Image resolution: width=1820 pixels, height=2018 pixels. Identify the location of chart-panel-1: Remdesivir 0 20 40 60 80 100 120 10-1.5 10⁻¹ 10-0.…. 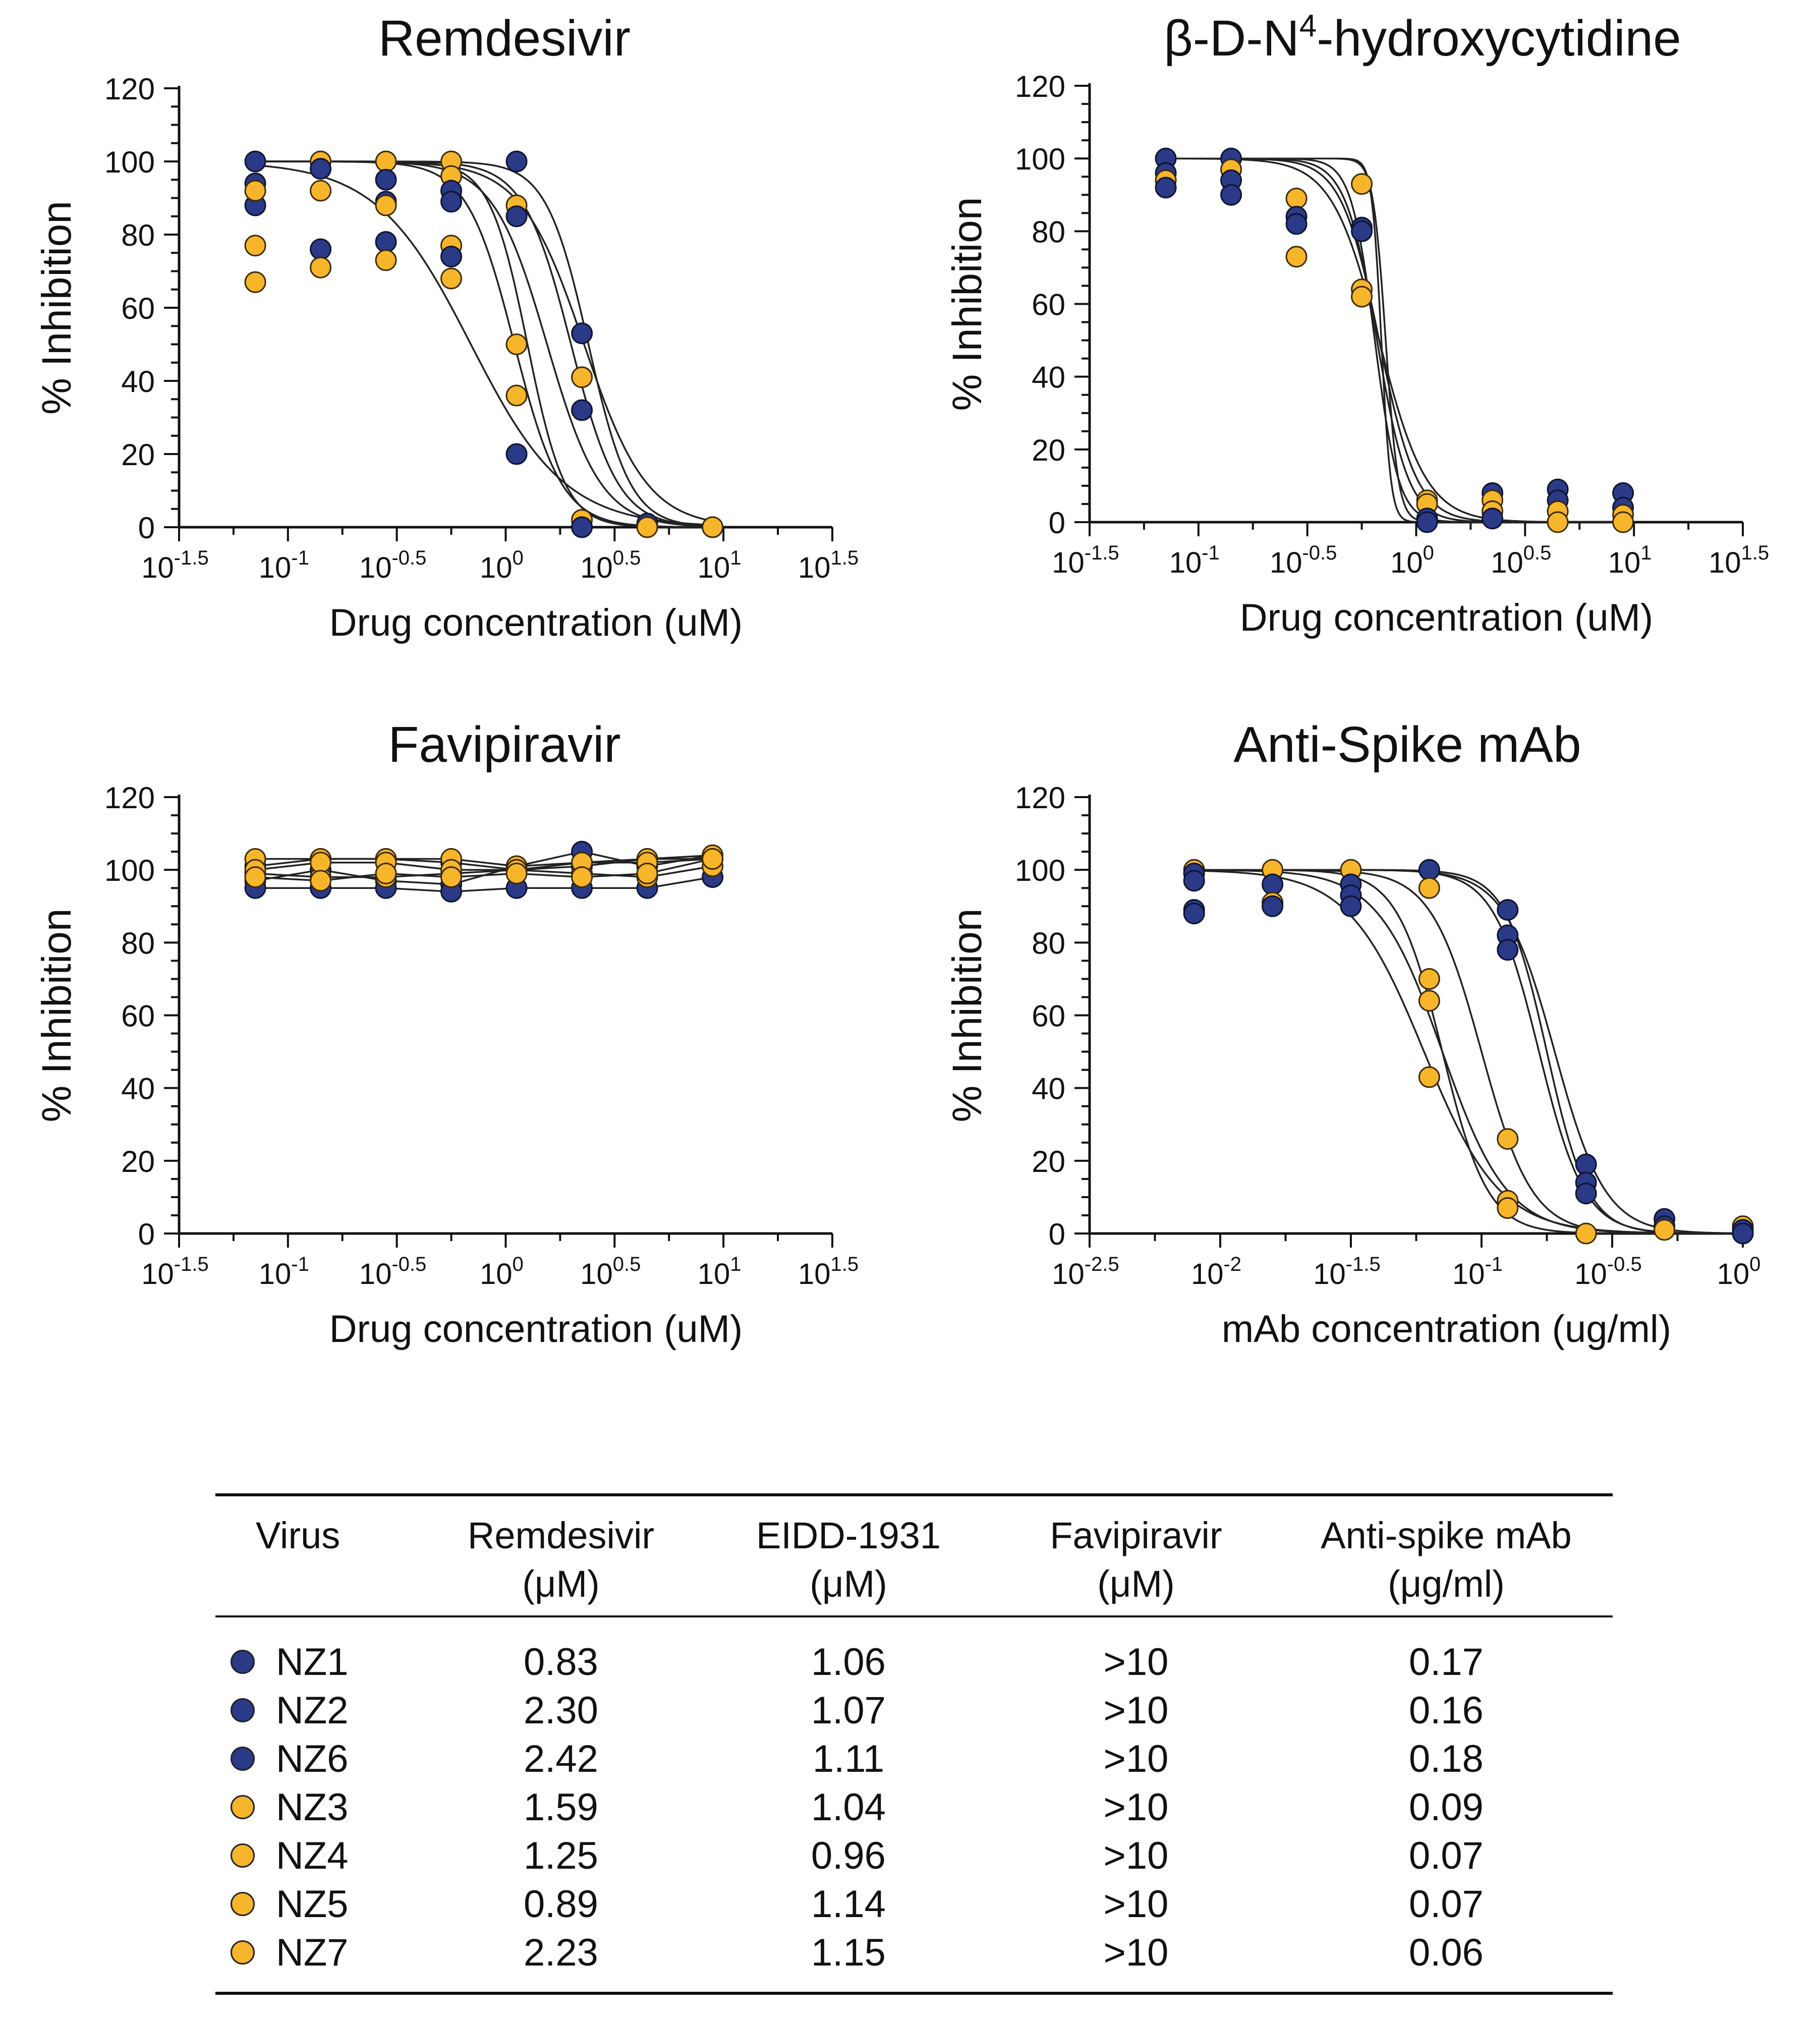
(446, 327).